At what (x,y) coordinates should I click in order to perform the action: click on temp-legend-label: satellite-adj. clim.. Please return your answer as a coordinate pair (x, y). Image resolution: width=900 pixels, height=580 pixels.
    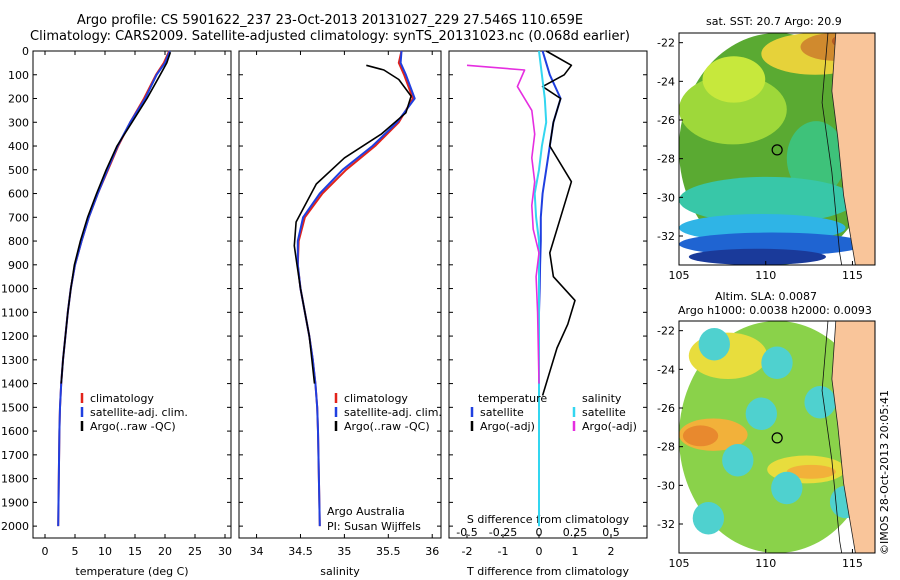
    Looking at the image, I should click on (139, 412).